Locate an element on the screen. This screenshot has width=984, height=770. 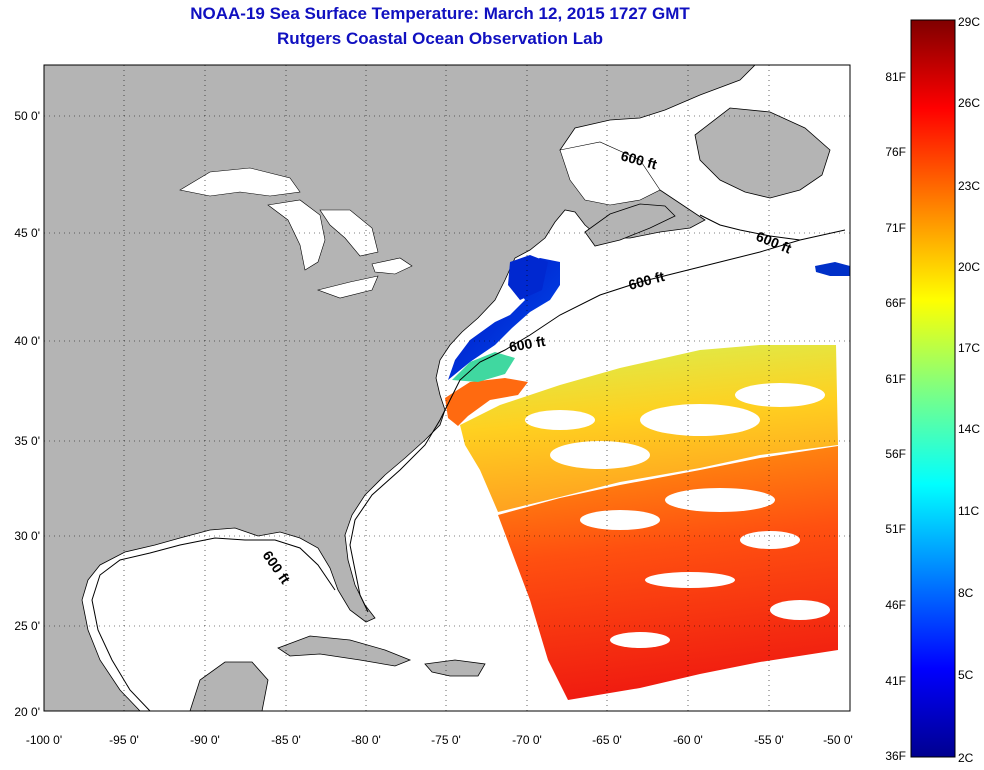
map-subtitle: Rutgers Coastal Ocean Observation Lab is located at coordinates (440, 38).